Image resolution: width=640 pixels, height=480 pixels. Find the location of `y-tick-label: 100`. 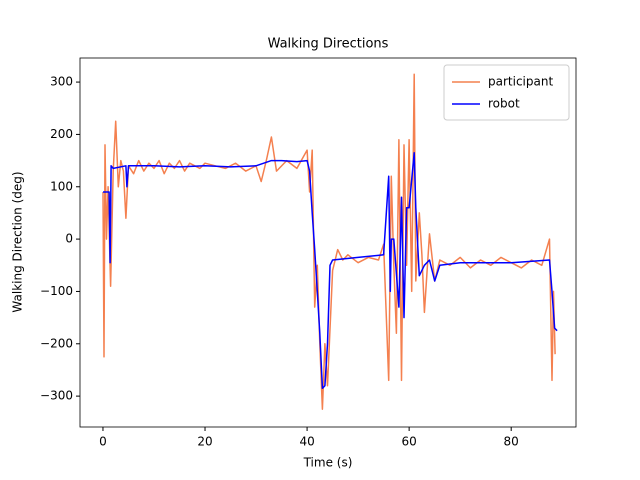

y-tick-label: 100 is located at coordinates (61, 186).